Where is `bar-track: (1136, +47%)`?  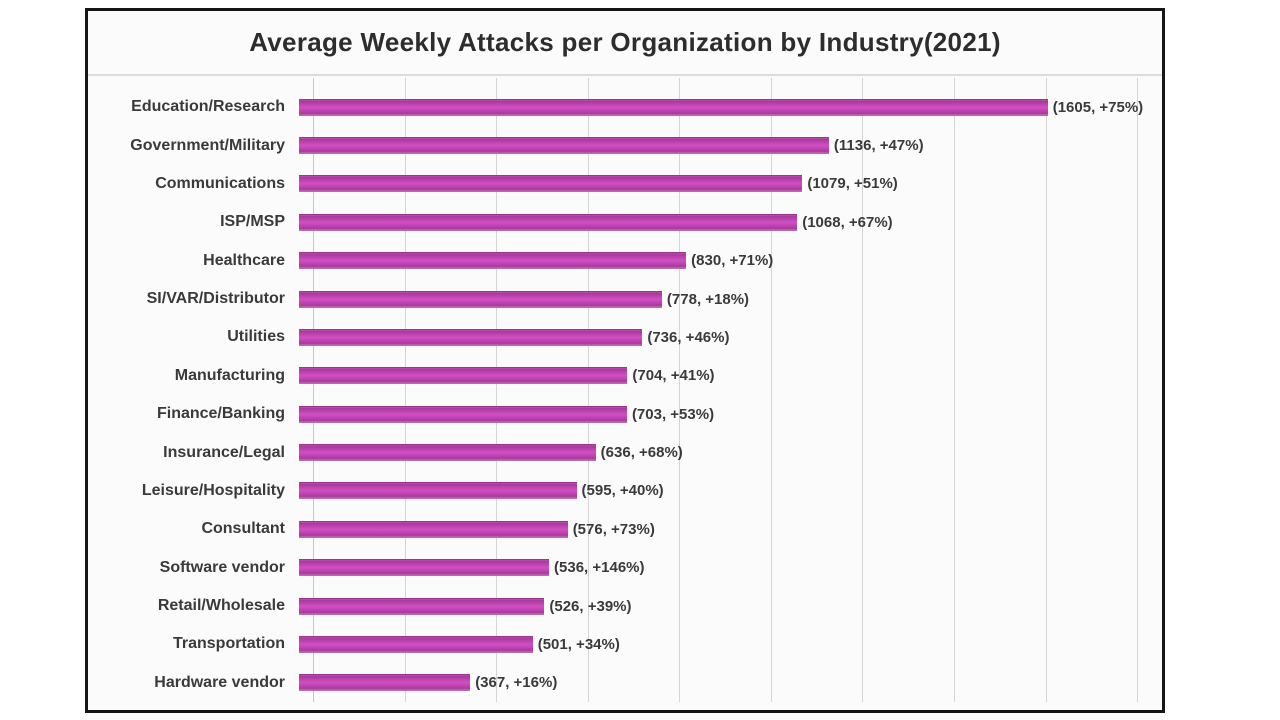 bar-track: (1136, +47%) is located at coordinates (730, 145).